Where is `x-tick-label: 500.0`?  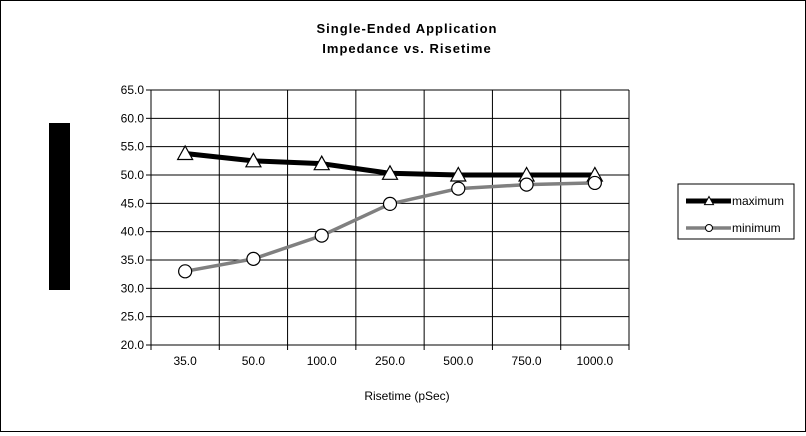
x-tick-label: 500.0 is located at coordinates (458, 361).